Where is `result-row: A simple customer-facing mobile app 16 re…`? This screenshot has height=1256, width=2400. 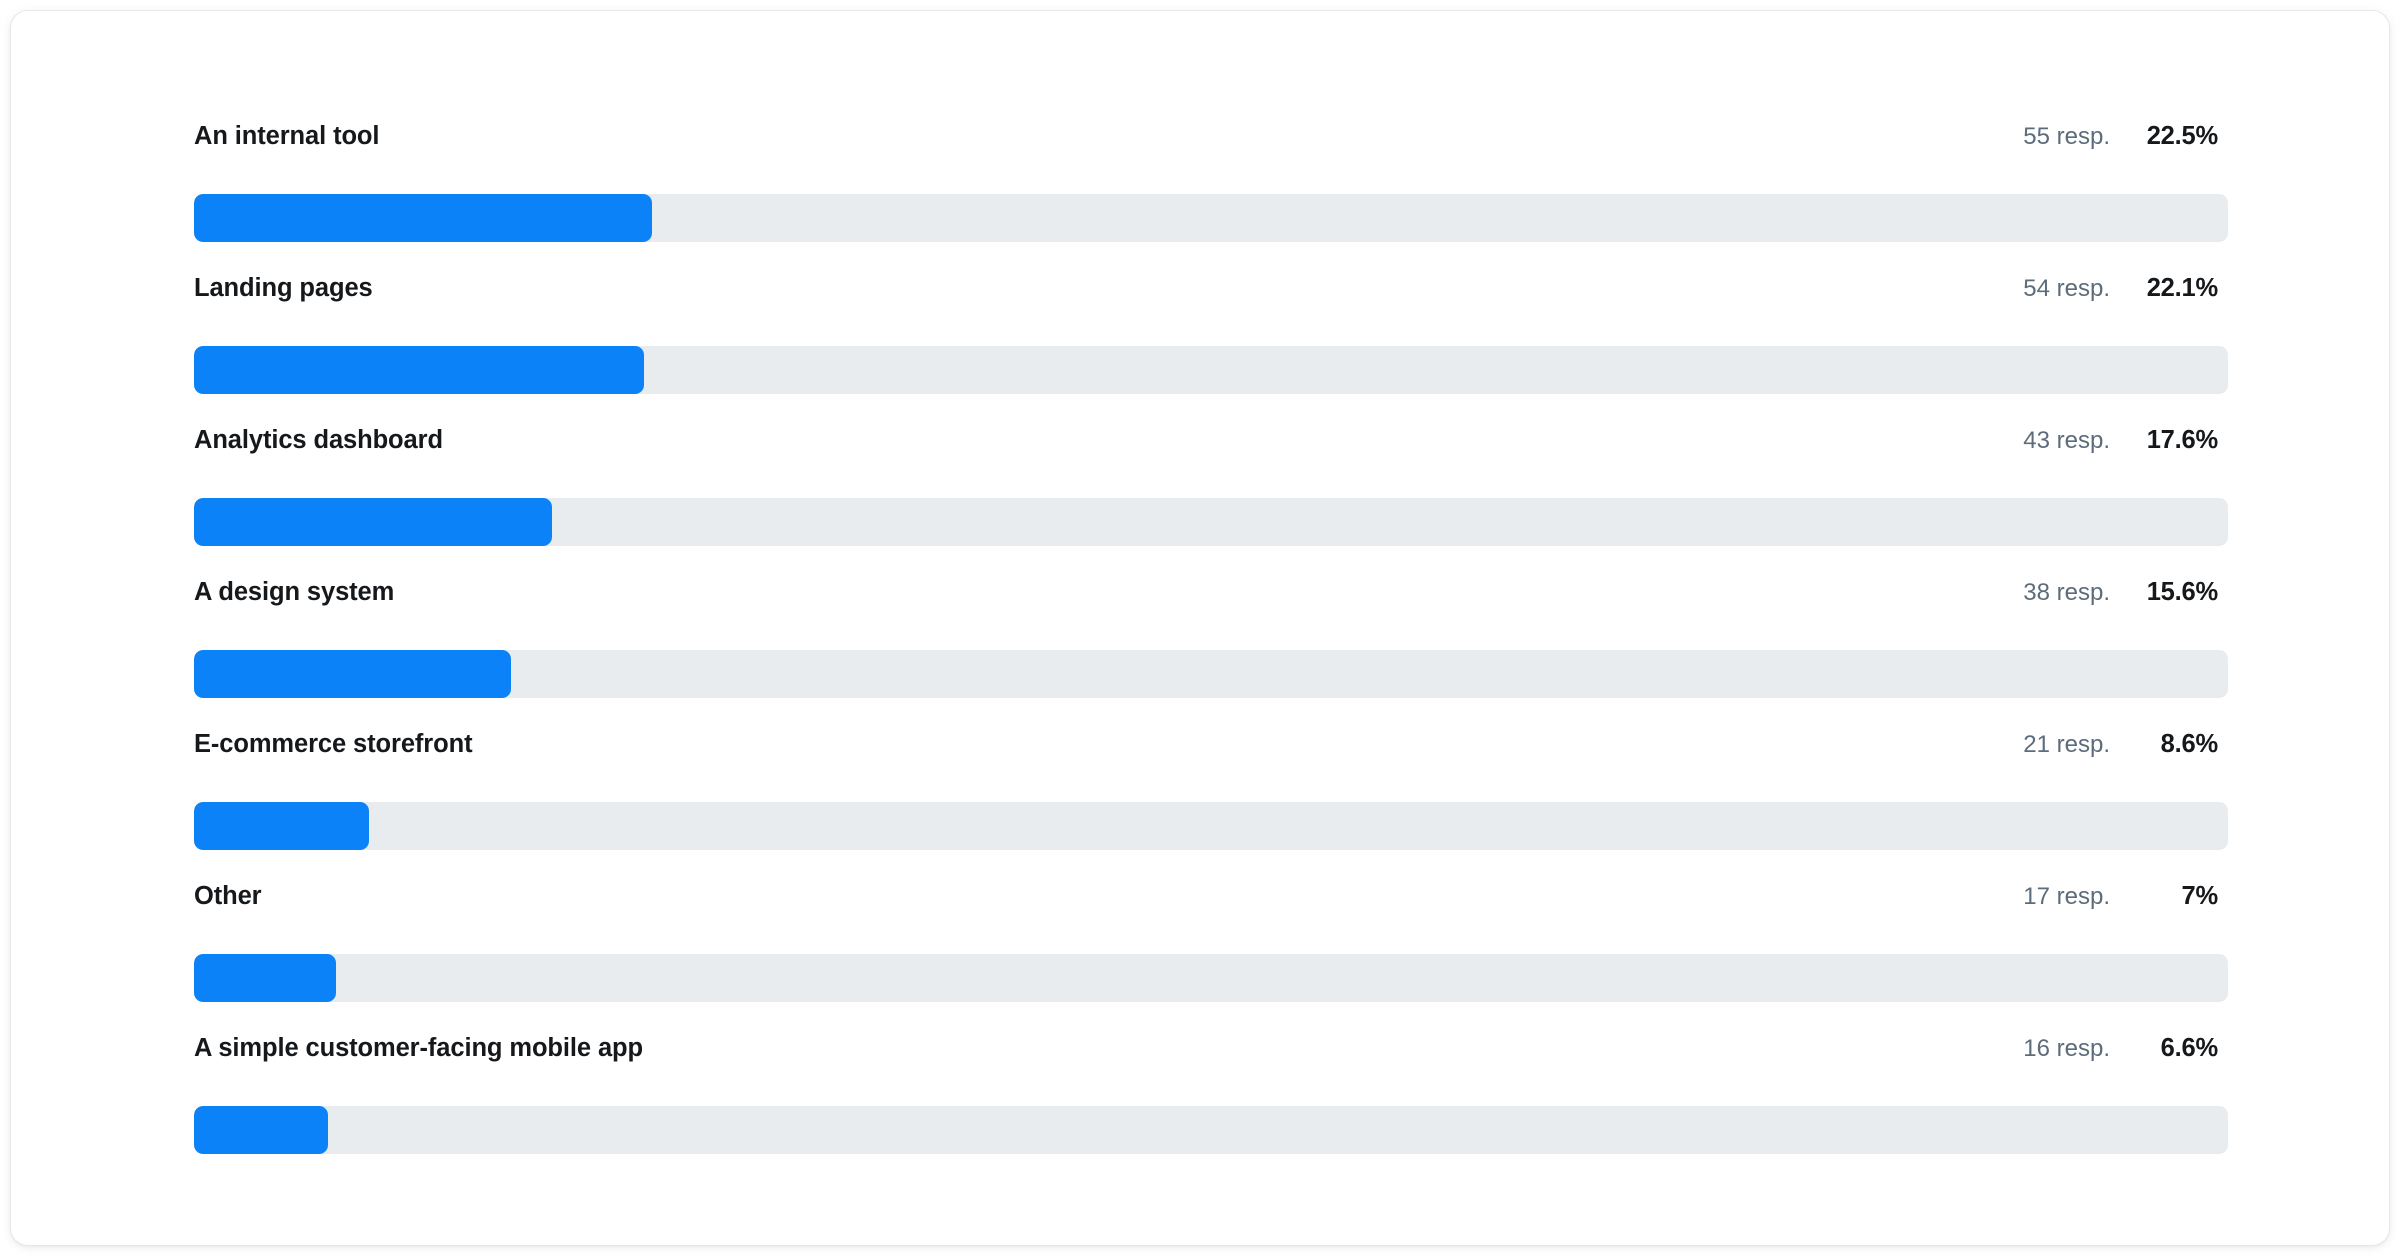 result-row: A simple customer-facing mobile app 16 re… is located at coordinates (1206, 1097).